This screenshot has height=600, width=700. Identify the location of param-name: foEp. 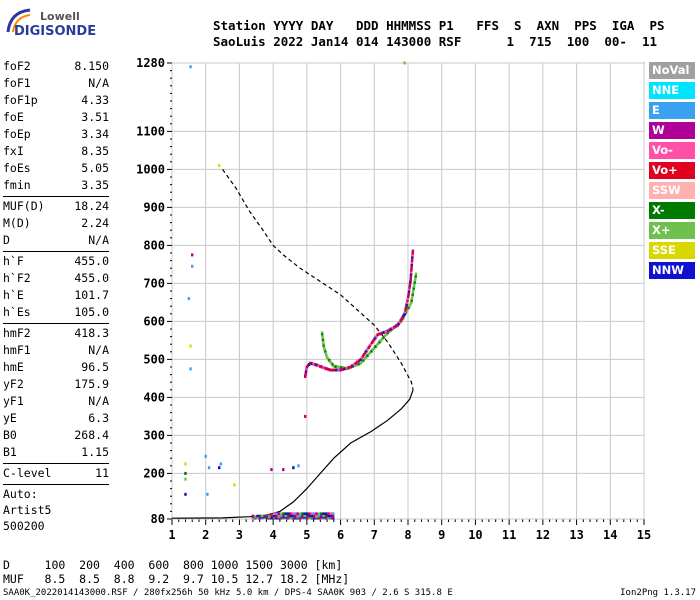
(17, 134).